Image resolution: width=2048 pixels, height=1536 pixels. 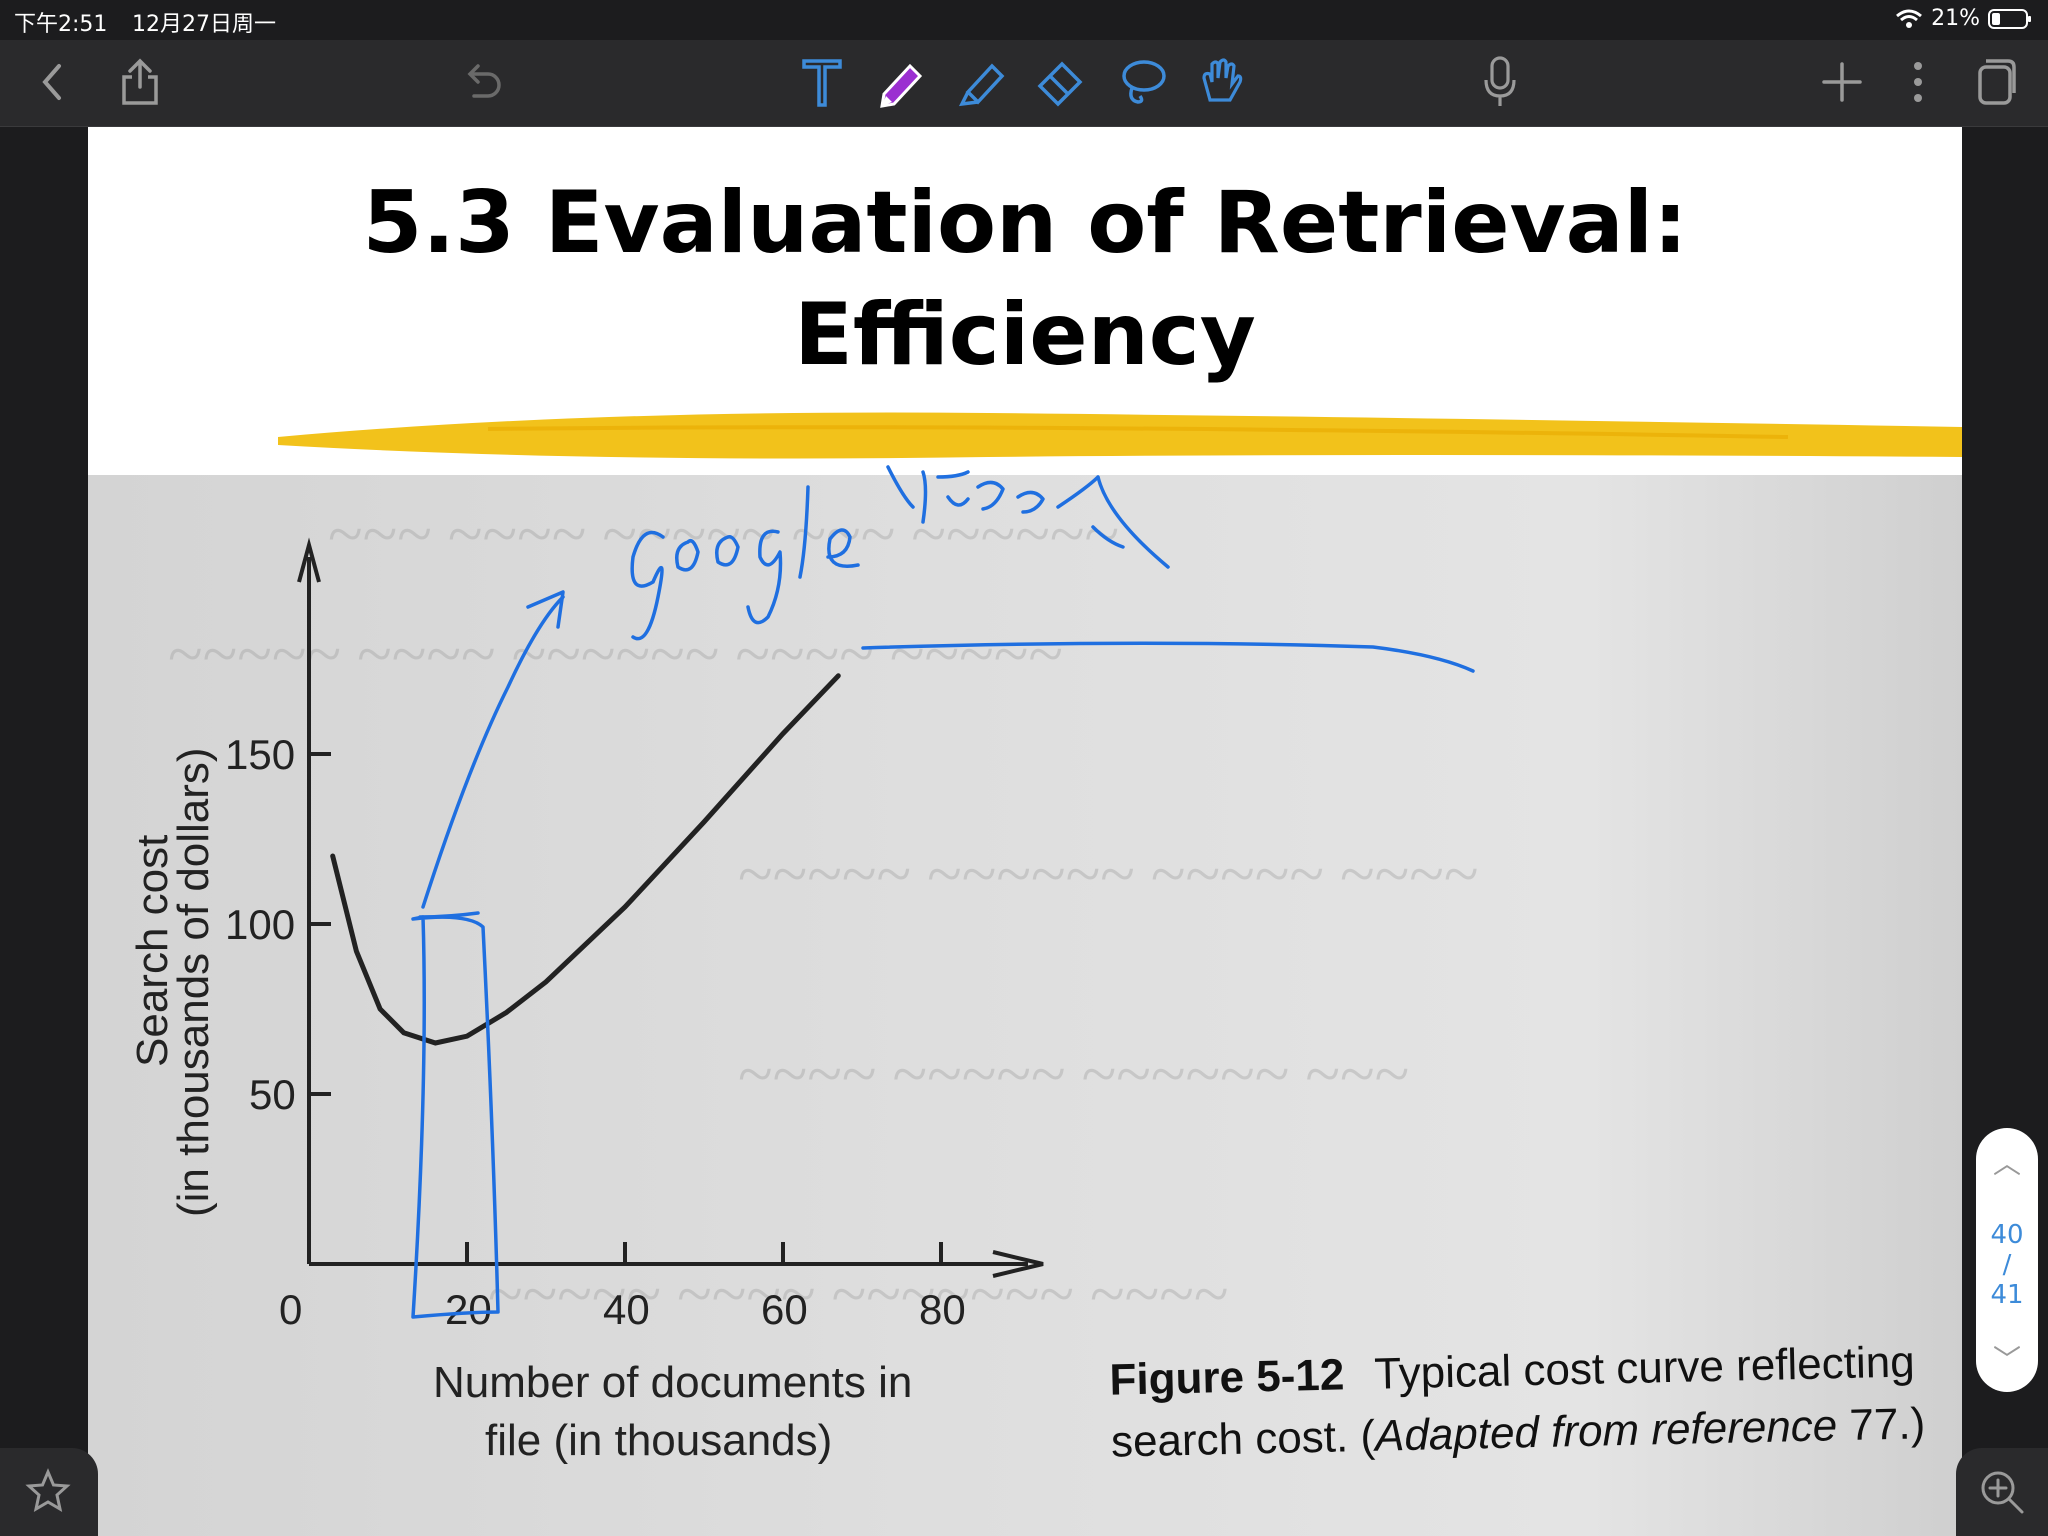 What do you see at coordinates (140, 82) in the screenshot?
I see `share-icon` at bounding box center [140, 82].